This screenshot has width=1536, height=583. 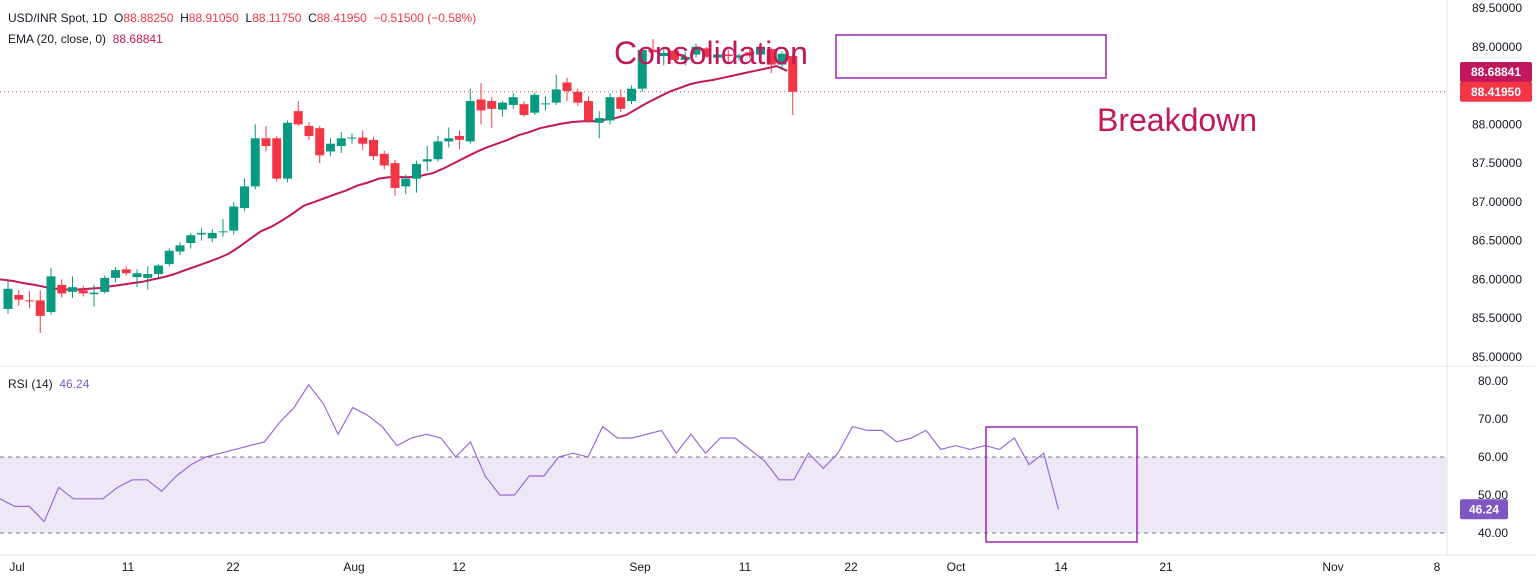 What do you see at coordinates (312, 18) in the screenshot?
I see `close-label: C` at bounding box center [312, 18].